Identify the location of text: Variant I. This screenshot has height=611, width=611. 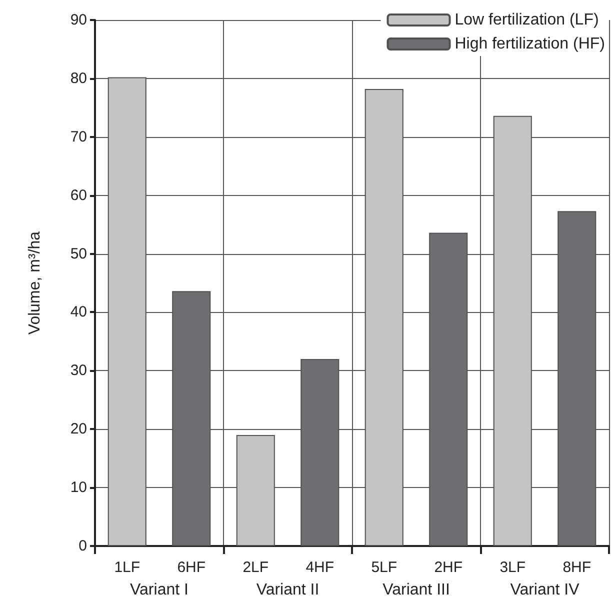
(159, 590).